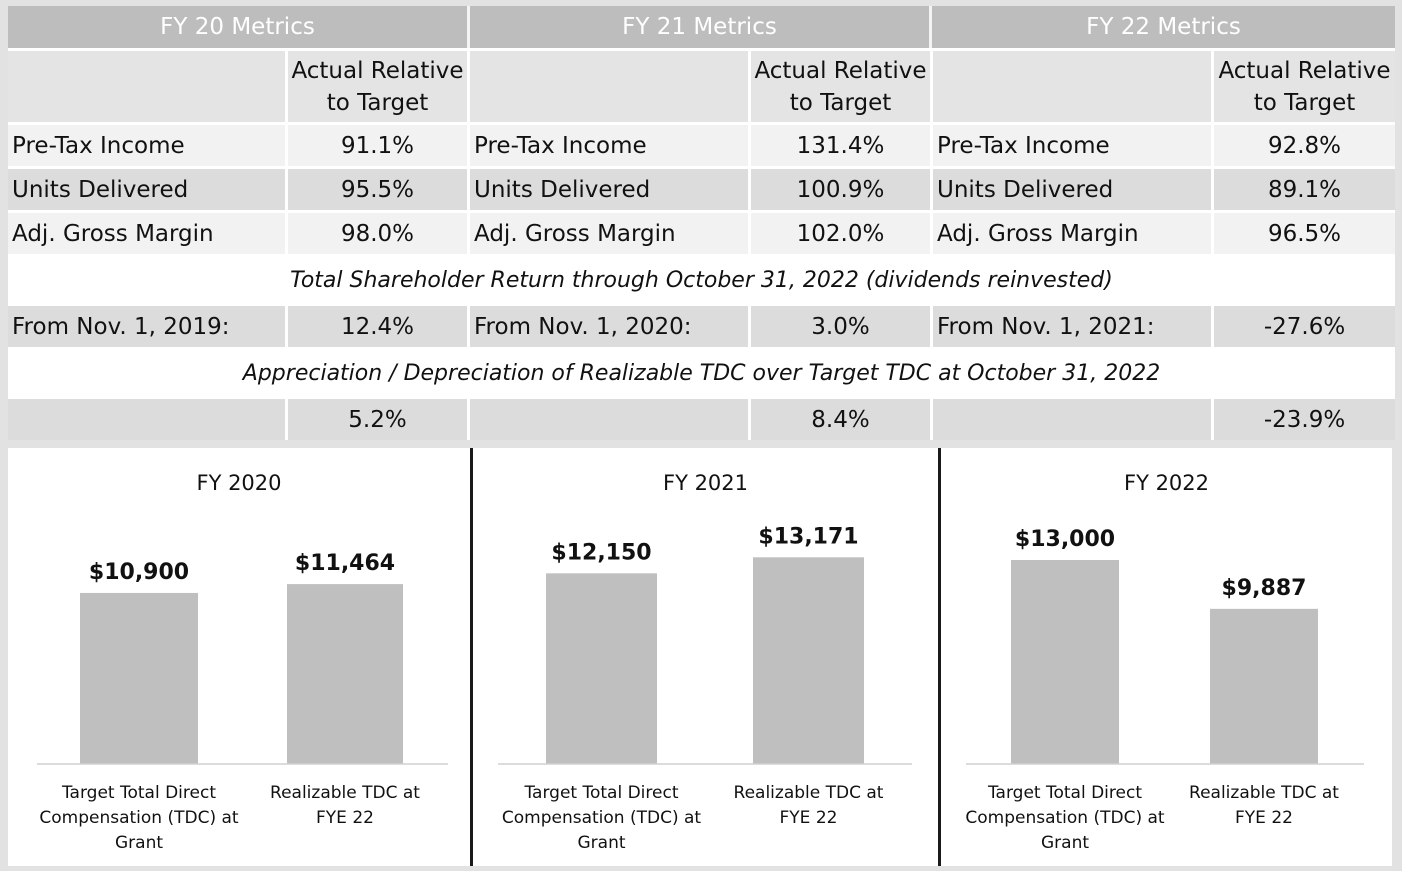  What do you see at coordinates (1264, 805) in the screenshot?
I see `category-label-fy-2022-1: Realizable TDC at FYE 22` at bounding box center [1264, 805].